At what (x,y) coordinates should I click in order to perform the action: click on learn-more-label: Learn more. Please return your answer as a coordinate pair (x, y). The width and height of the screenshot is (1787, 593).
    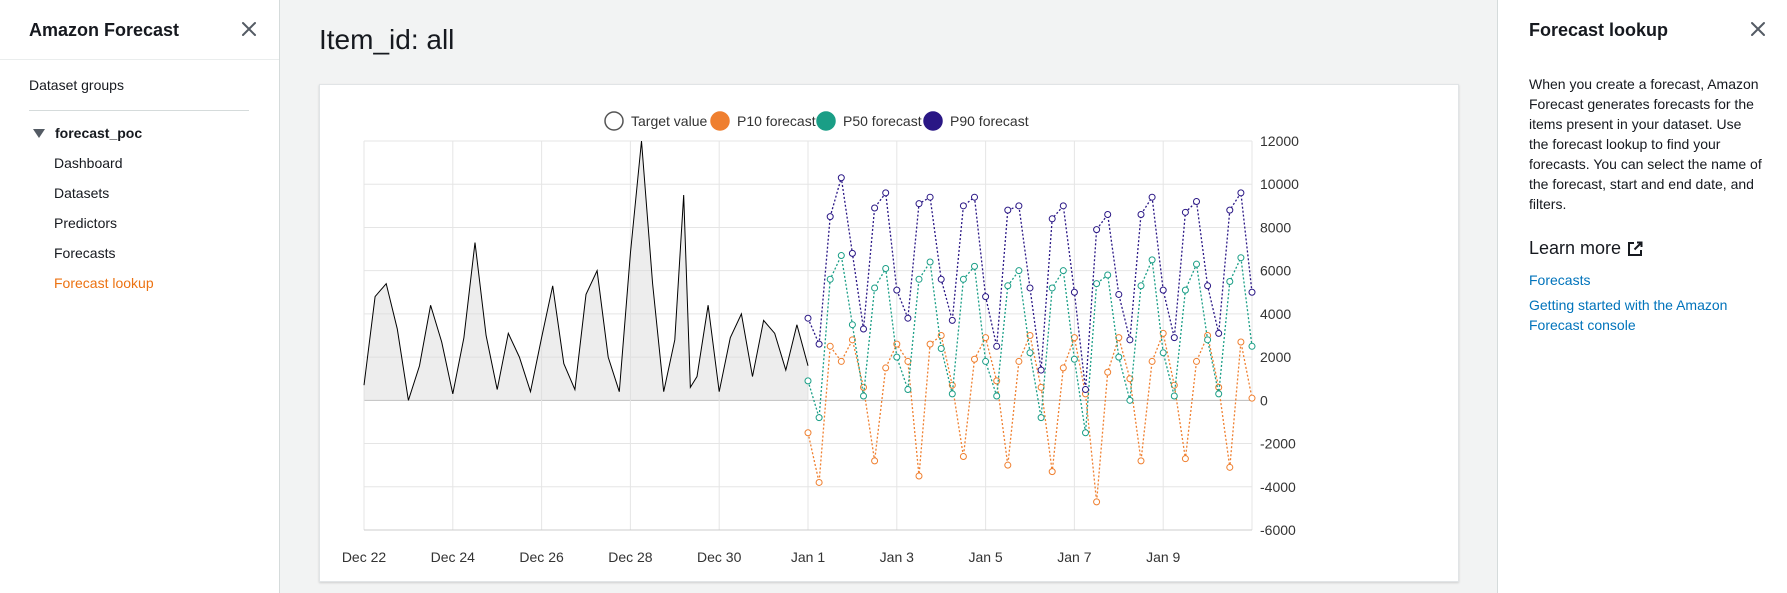
    Looking at the image, I should click on (1575, 248).